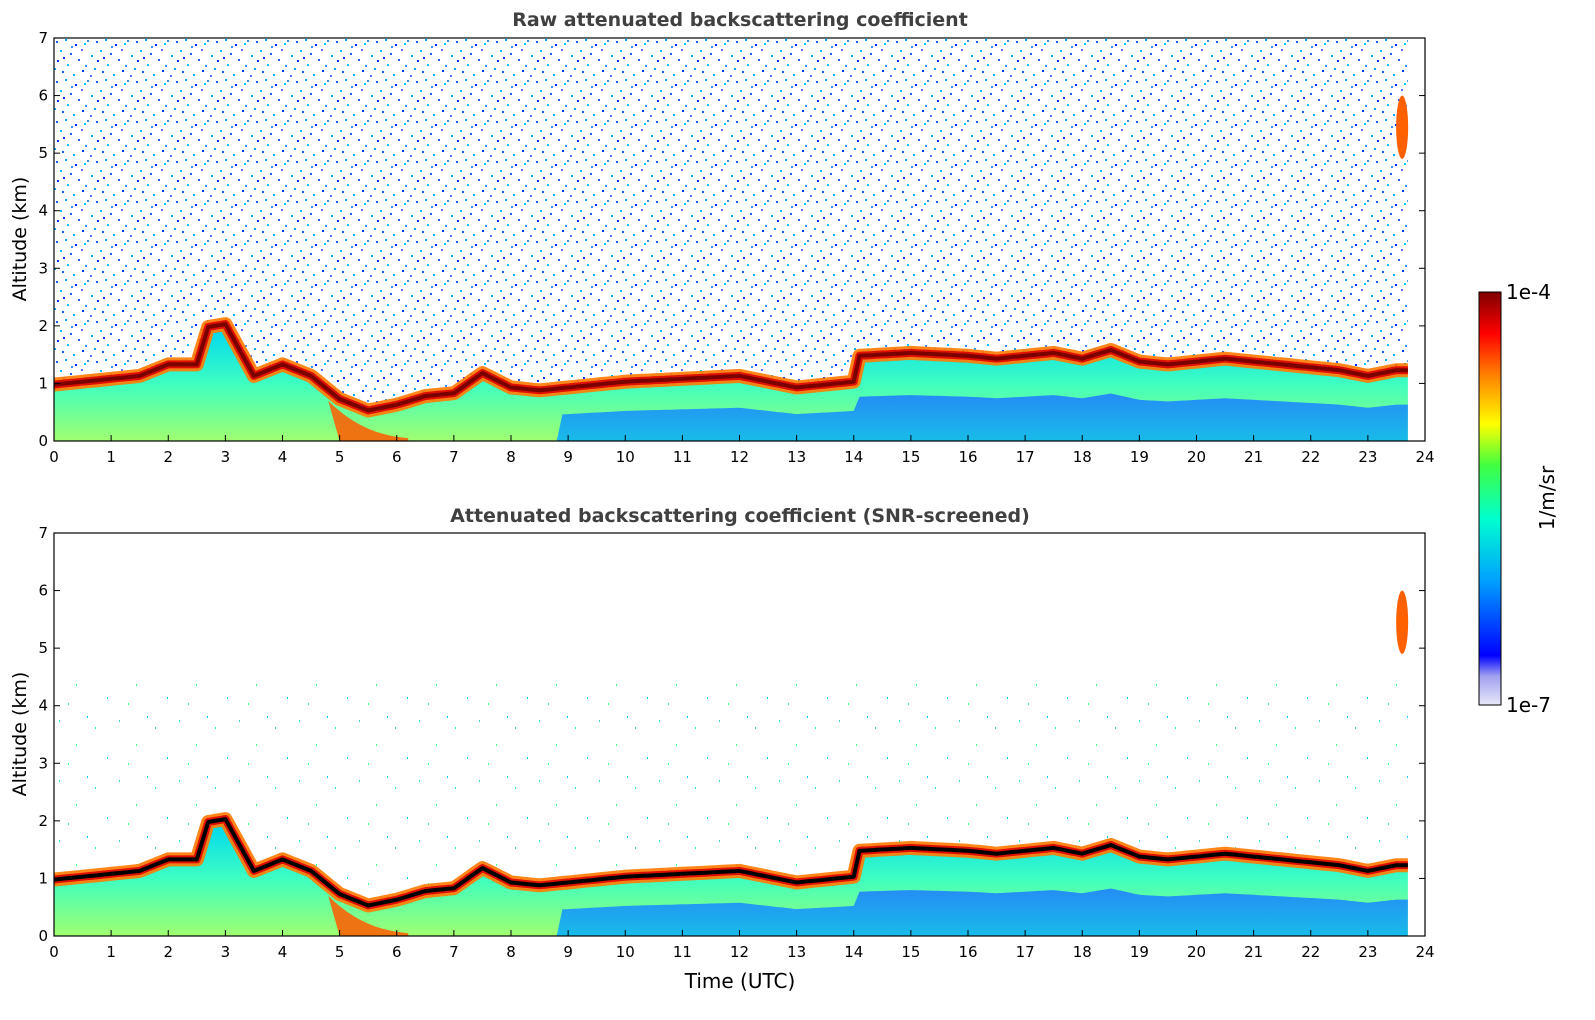 The image size is (1595, 1020). I want to click on colorbar-gradient, so click(1490, 498).